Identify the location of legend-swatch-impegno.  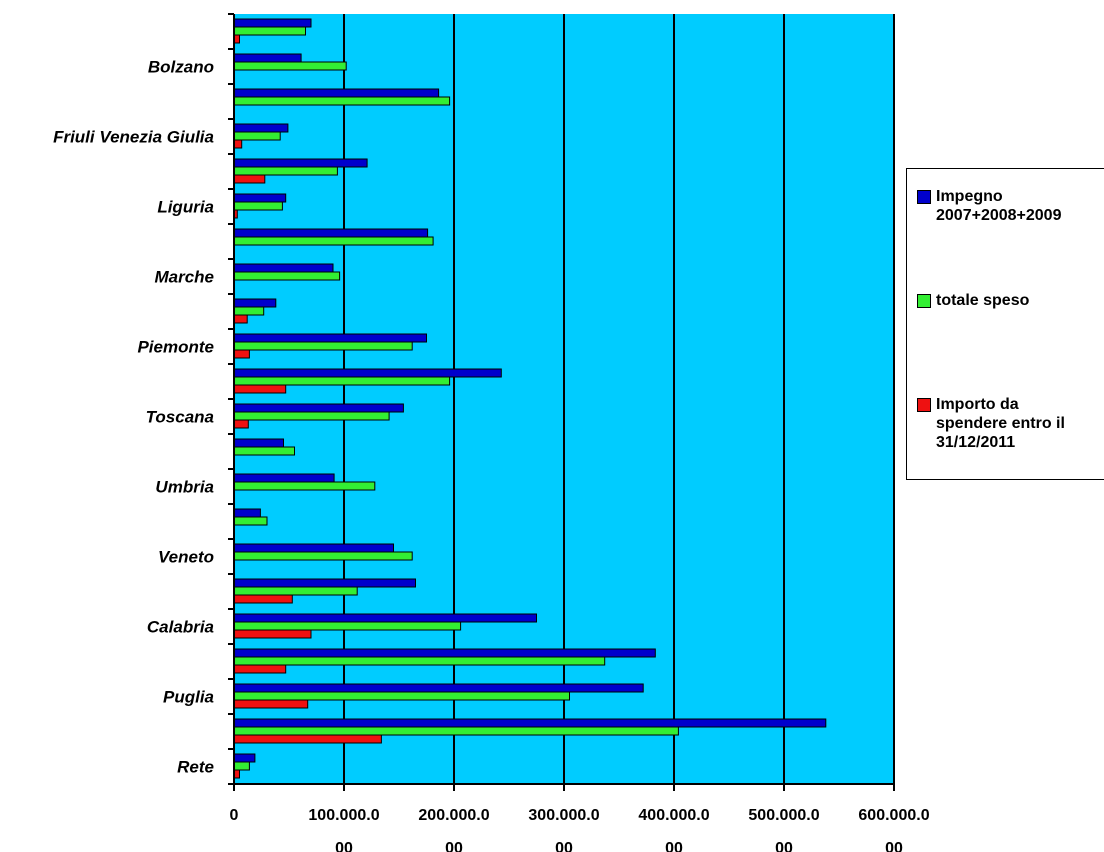
(924, 197).